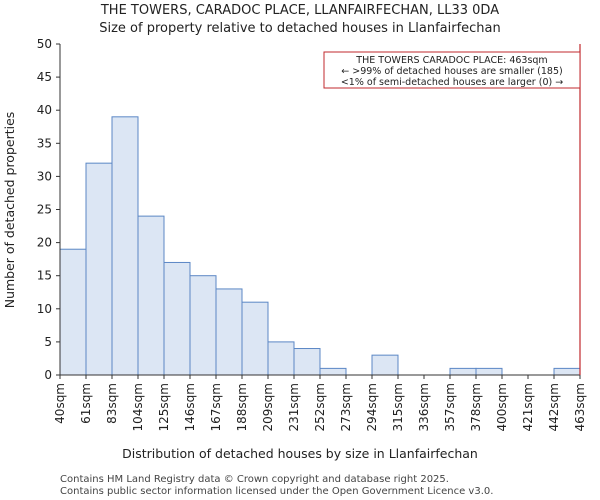  Describe the element at coordinates (281, 358) in the screenshot. I see `bar-209sqm` at that location.